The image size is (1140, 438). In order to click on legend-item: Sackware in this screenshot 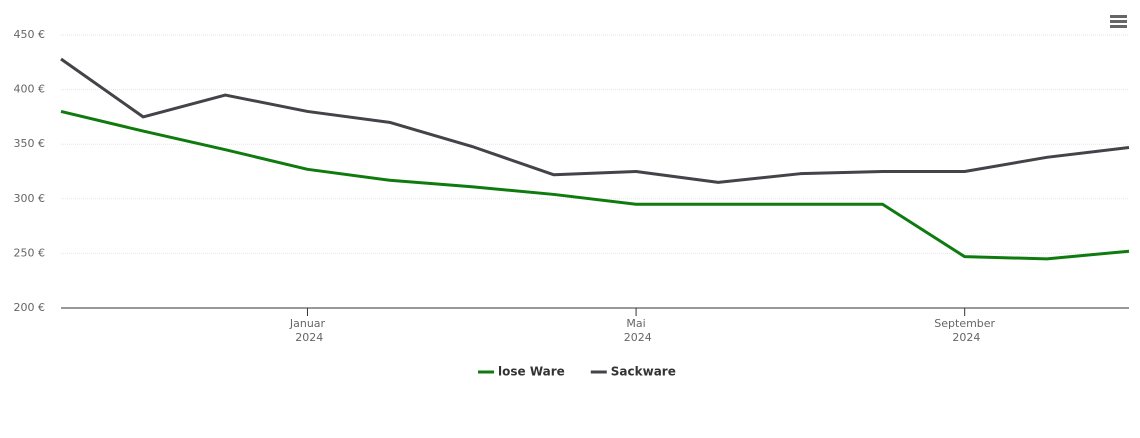, I will do `click(633, 372)`.